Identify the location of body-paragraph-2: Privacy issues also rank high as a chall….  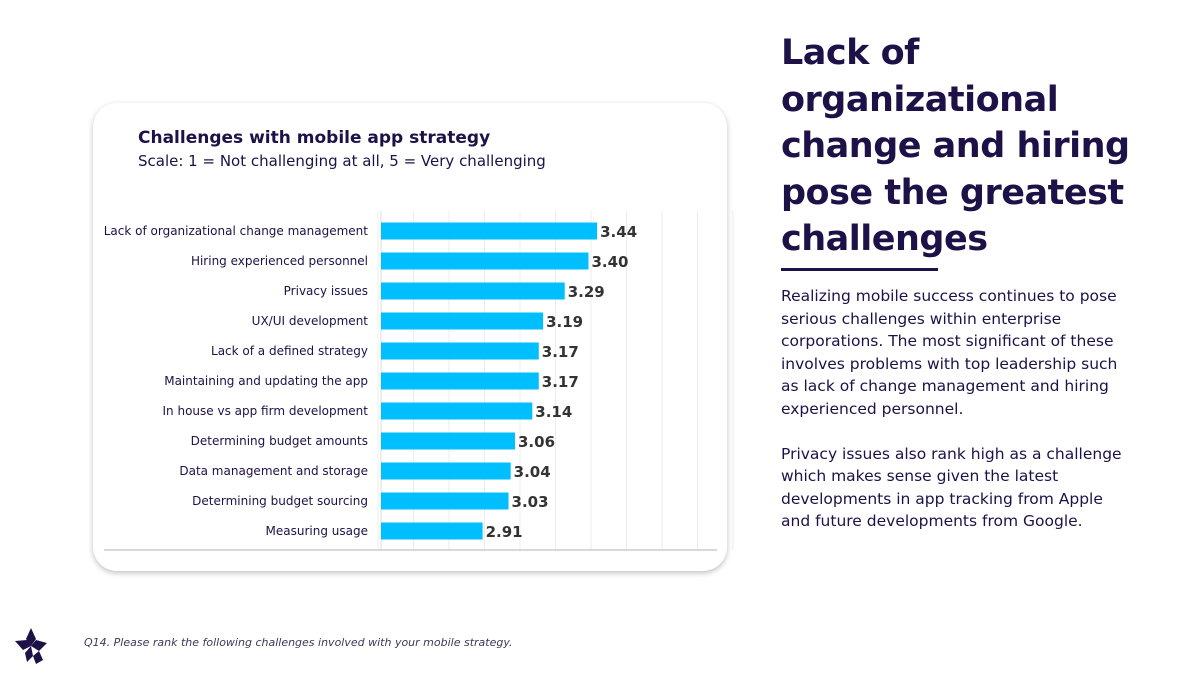
(951, 487).